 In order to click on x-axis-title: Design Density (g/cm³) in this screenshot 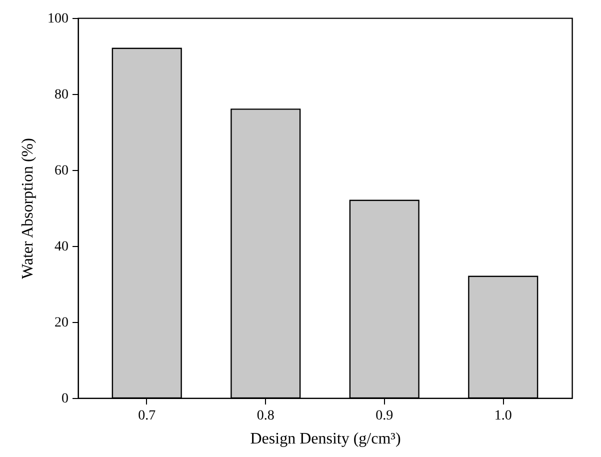, I will do `click(325, 439)`.